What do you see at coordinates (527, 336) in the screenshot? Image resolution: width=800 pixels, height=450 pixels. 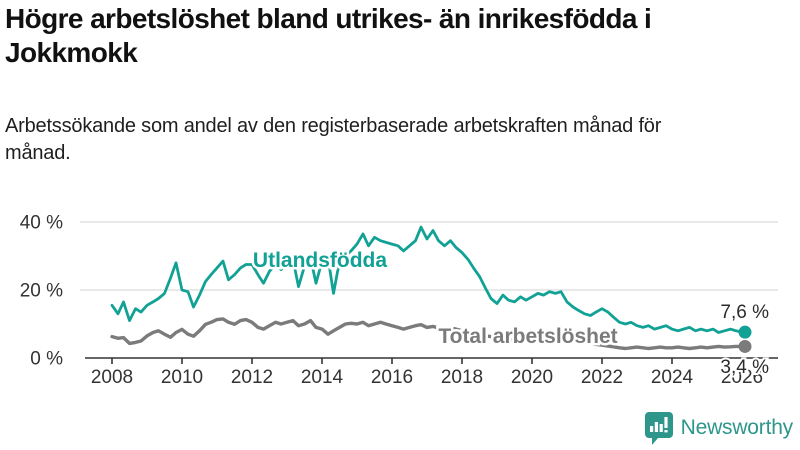 I see `total-arbetsloshet-series-label: Total arbetslöshet` at bounding box center [527, 336].